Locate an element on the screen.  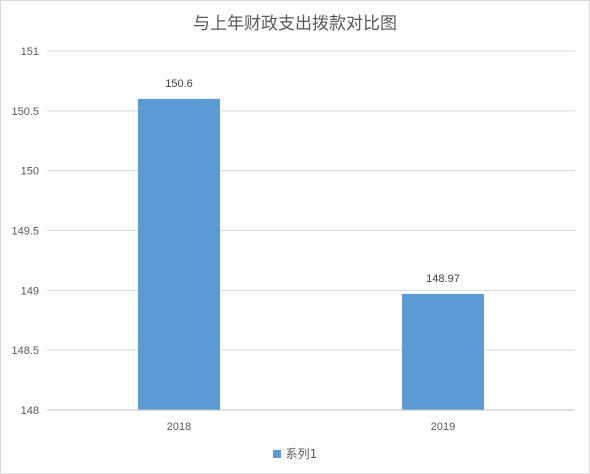
data-label: 150.6 is located at coordinates (179, 84).